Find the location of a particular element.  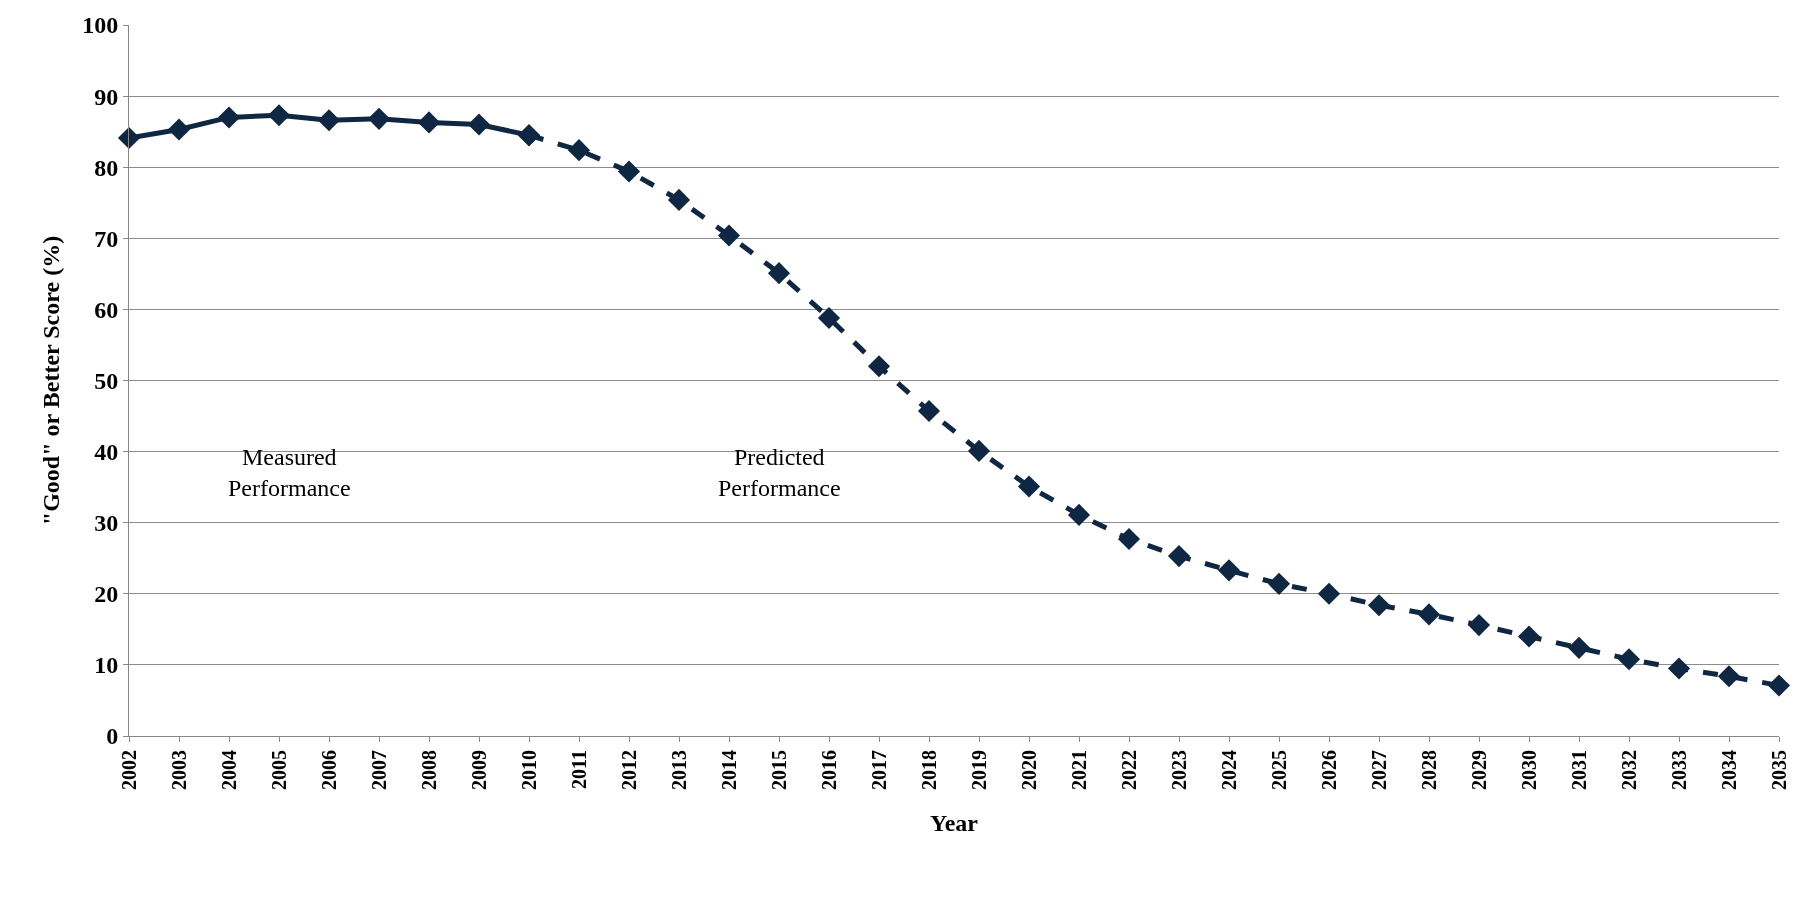

x-tick-label: 2015 is located at coordinates (778, 770).